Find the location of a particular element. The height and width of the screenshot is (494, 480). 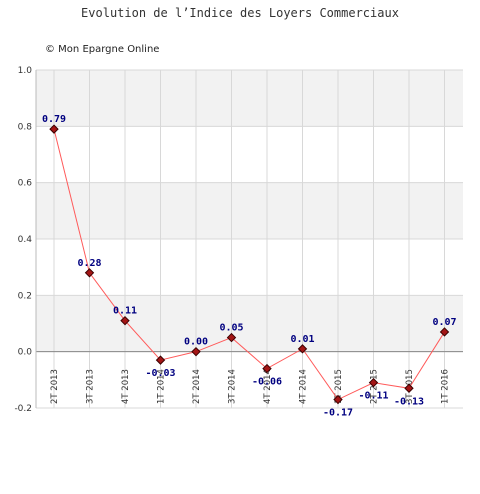

y-tick-label: 1.0 is located at coordinates (25, 71).